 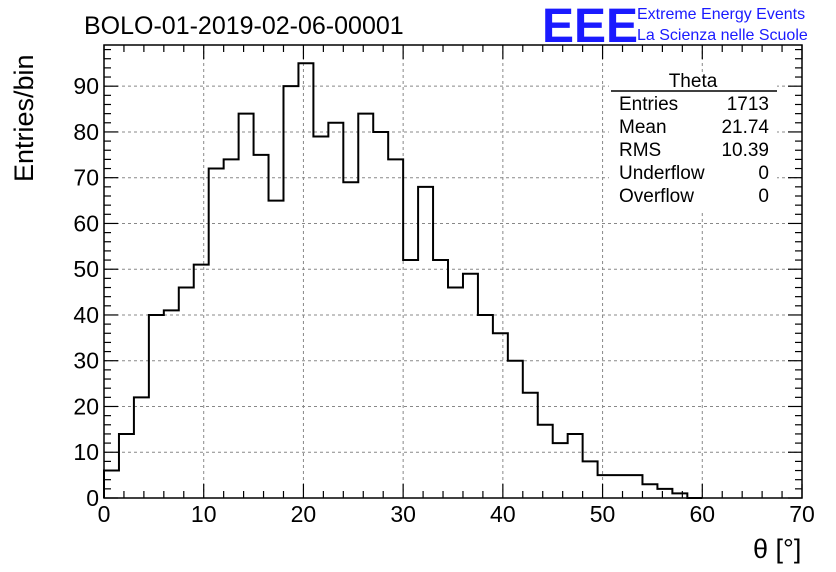 I want to click on y-tick-label-50: 50, so click(x=86, y=269).